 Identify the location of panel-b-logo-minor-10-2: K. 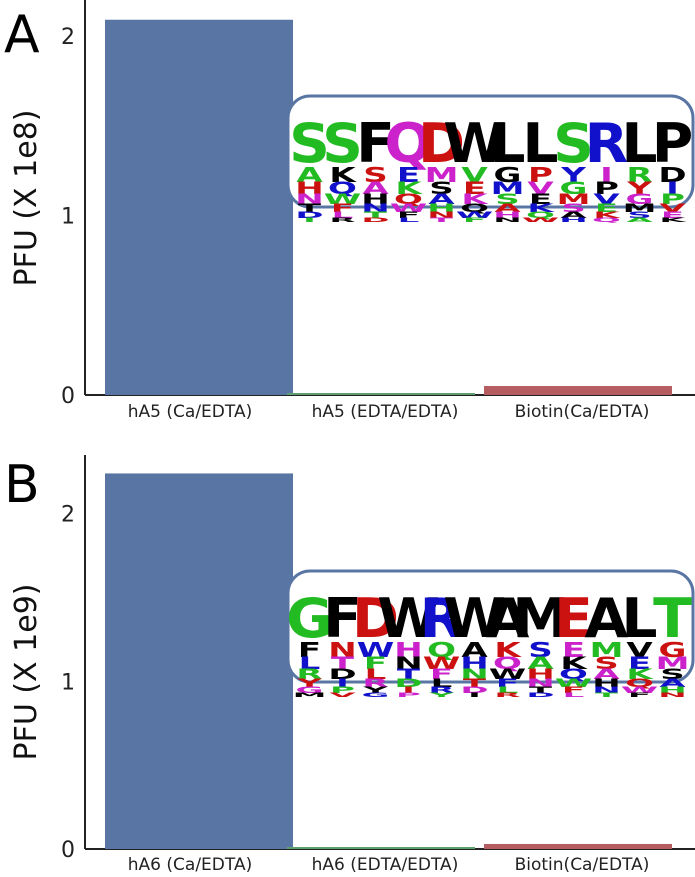
(639, 674).